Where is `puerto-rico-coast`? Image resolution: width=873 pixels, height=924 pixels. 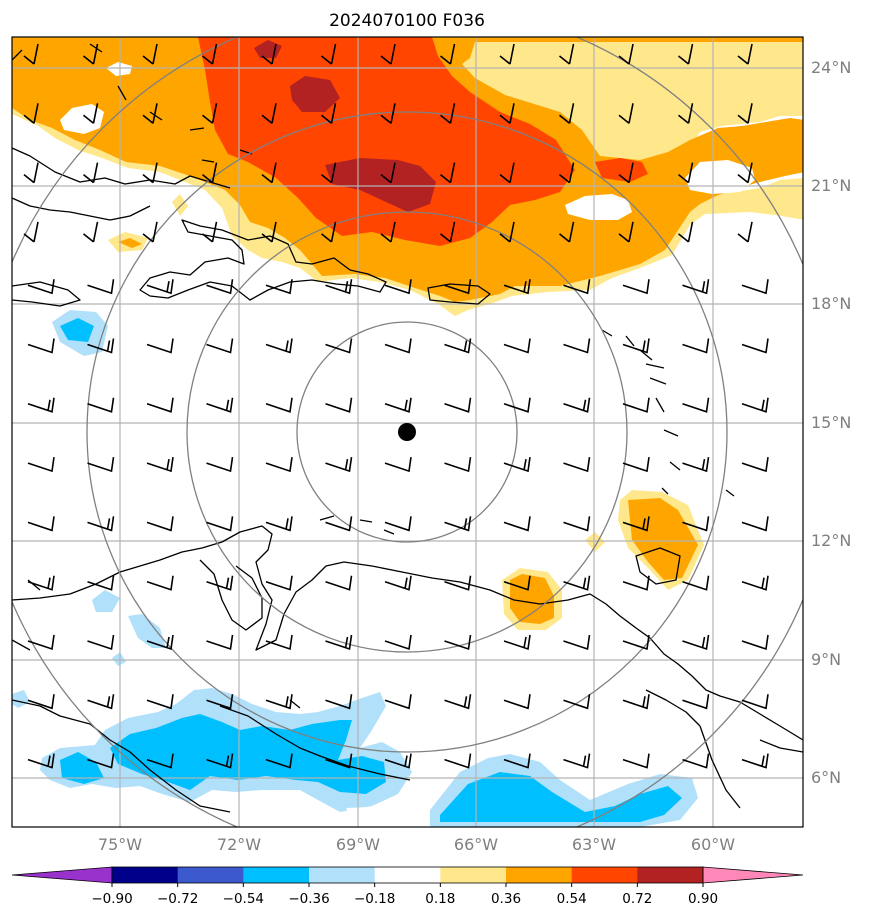
puerto-rico-coast is located at coordinates (459, 294).